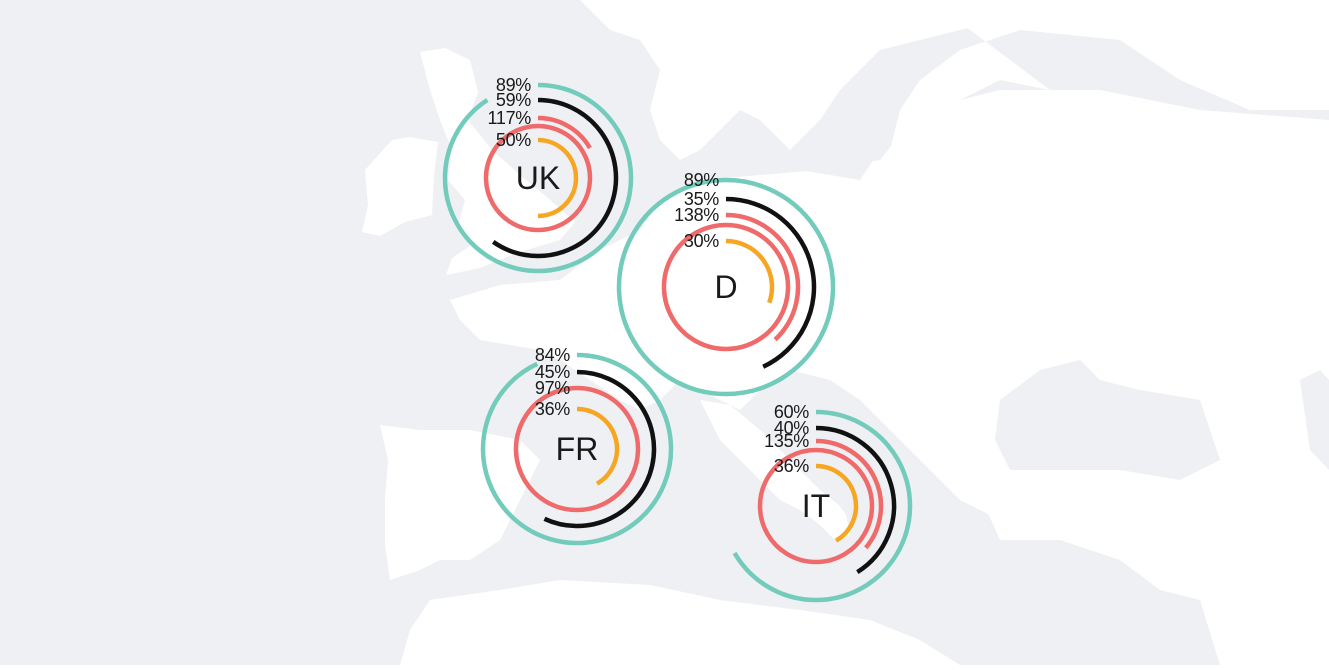  Describe the element at coordinates (564, 132) in the screenshot. I see `red-ring-arc-uk` at that location.